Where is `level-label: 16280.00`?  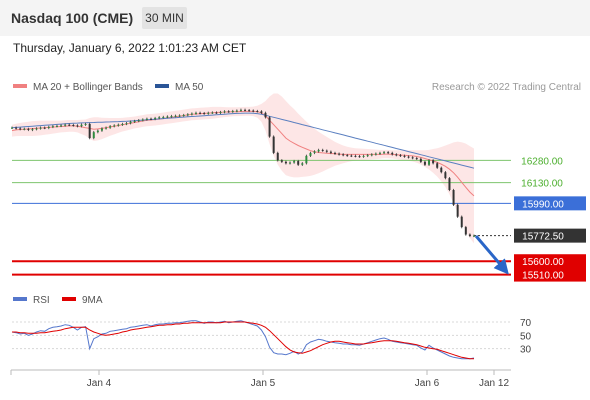
level-label: 16280.00 is located at coordinates (542, 161).